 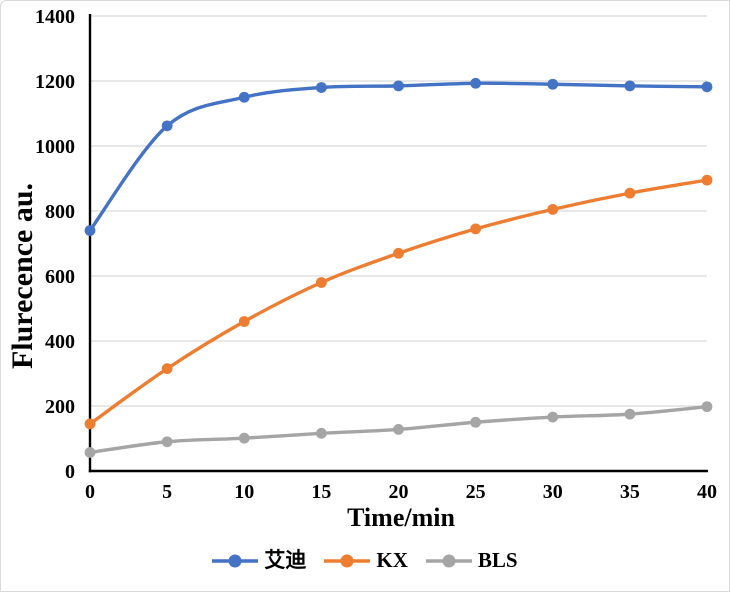 I want to click on legend-label: 艾迪, so click(x=285, y=560).